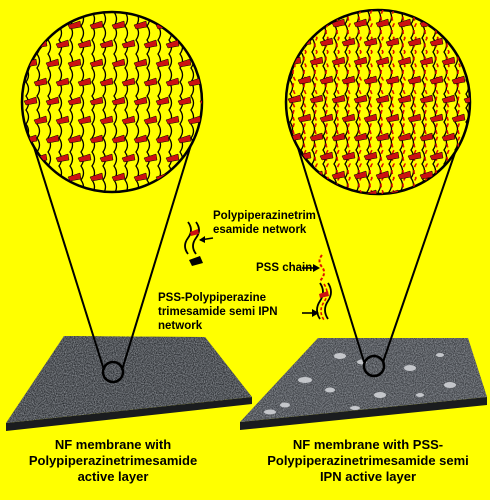 The width and height of the screenshot is (490, 500). What do you see at coordinates (368, 476) in the screenshot?
I see `right-caption-line3: IPN active layer` at bounding box center [368, 476].